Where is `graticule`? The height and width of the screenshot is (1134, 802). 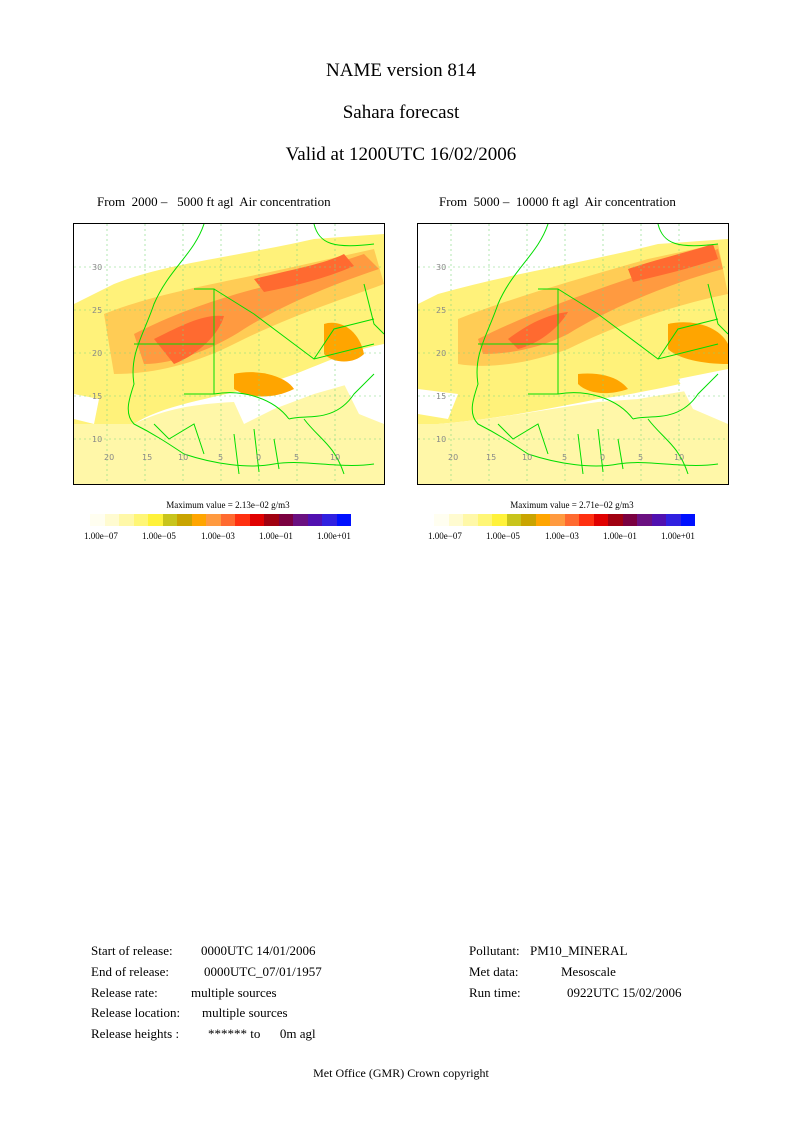
graticule is located at coordinates (229, 354).